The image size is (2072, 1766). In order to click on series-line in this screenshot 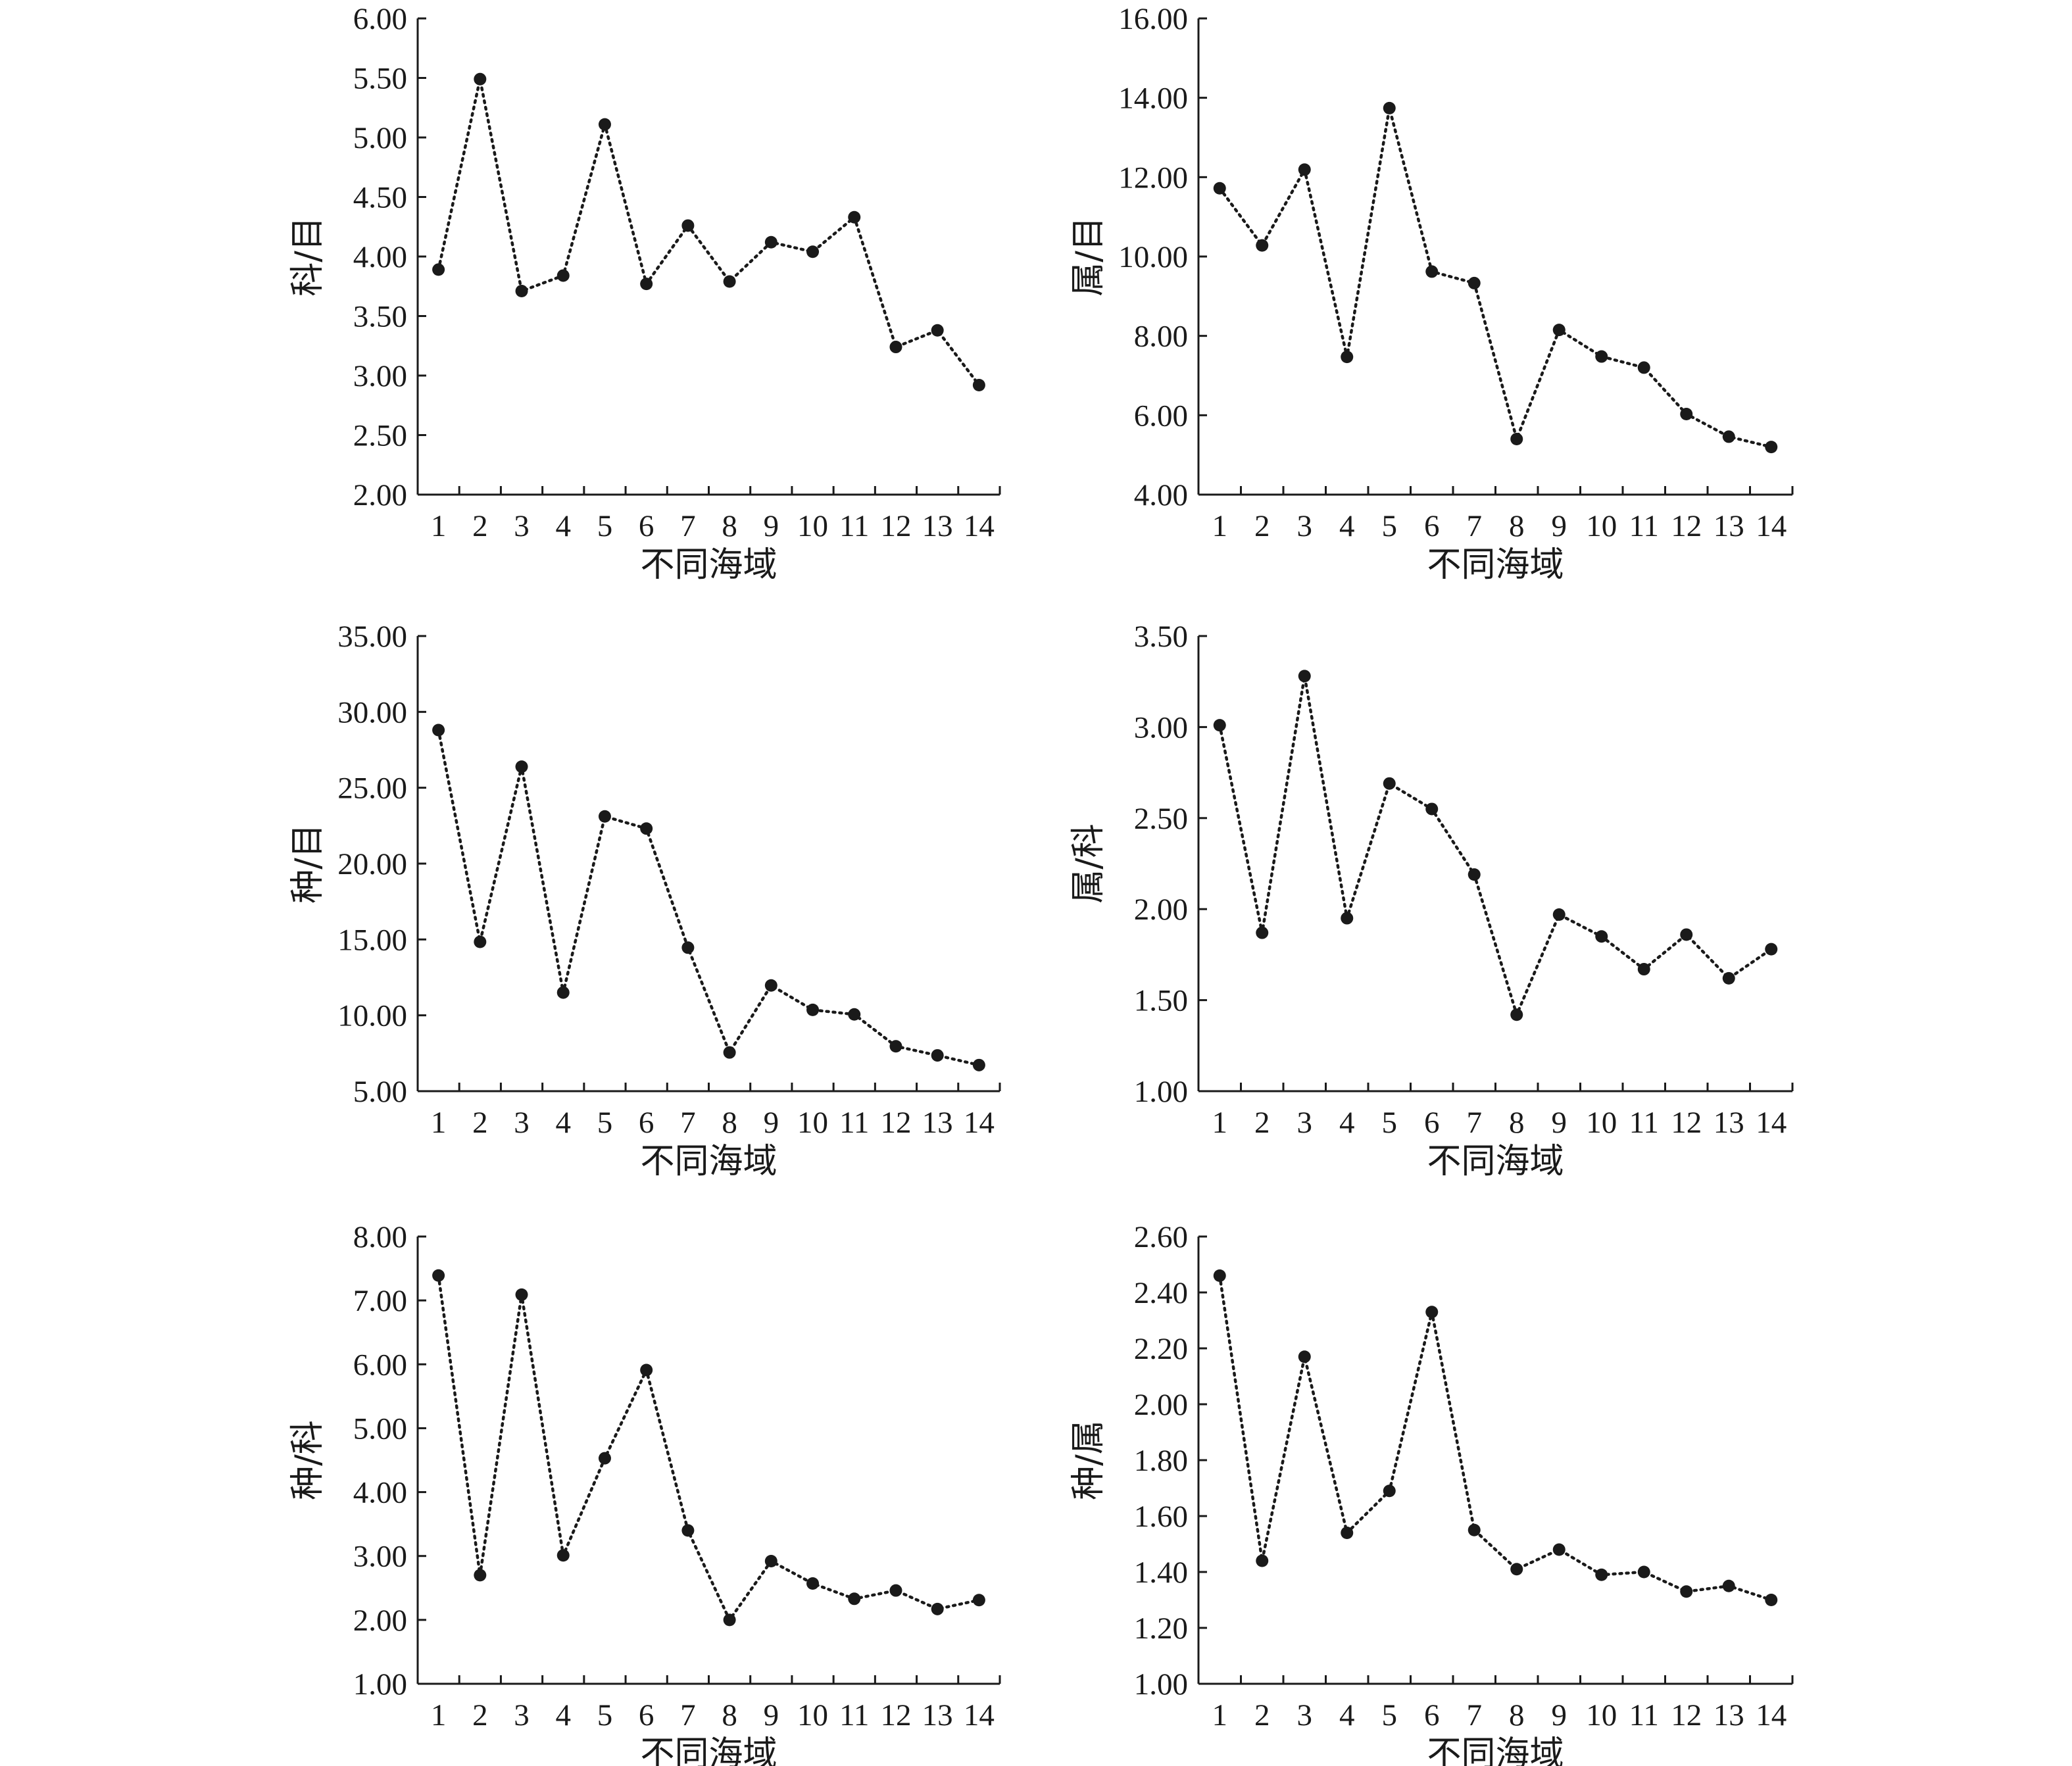, I will do `click(709, 232)`.